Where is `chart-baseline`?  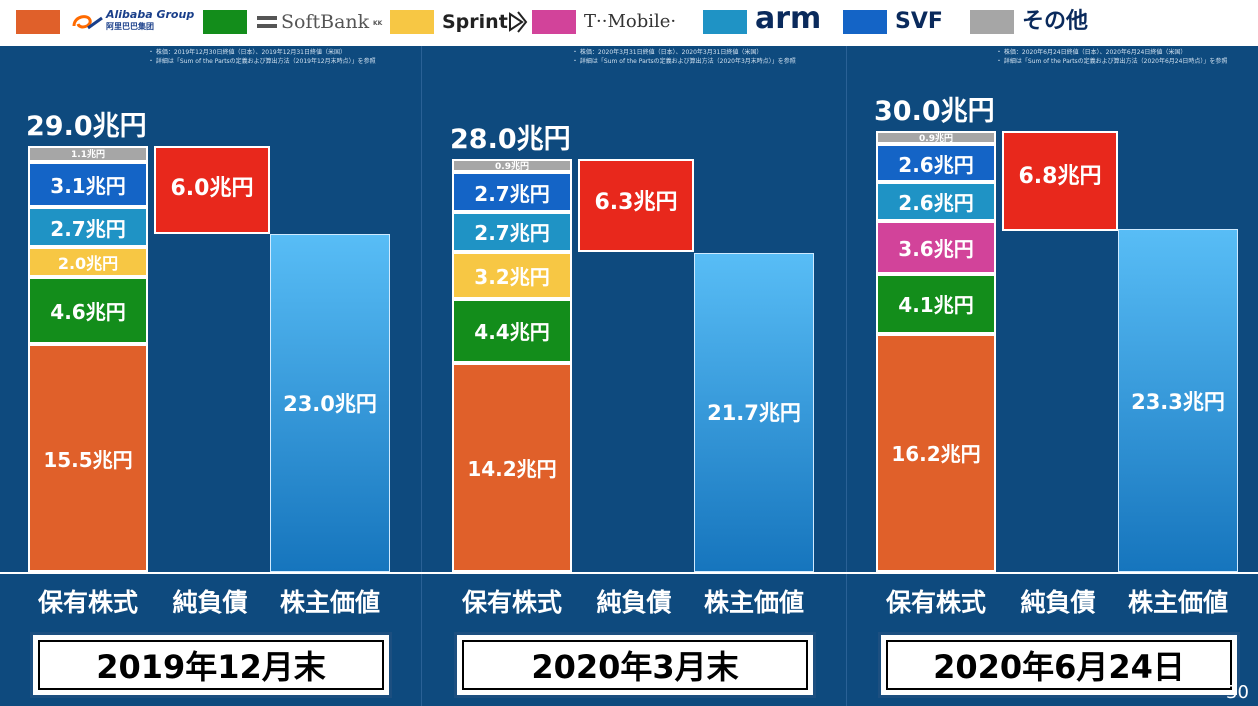 chart-baseline is located at coordinates (629, 573).